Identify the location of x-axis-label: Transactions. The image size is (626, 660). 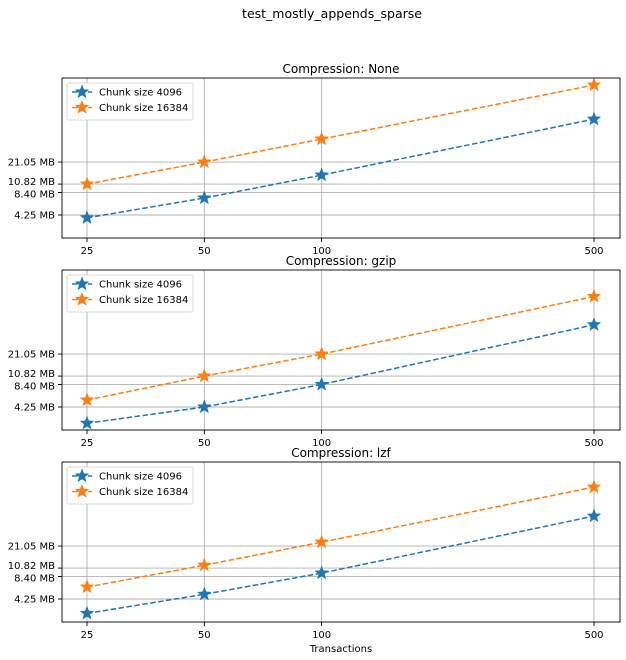
(340, 649).